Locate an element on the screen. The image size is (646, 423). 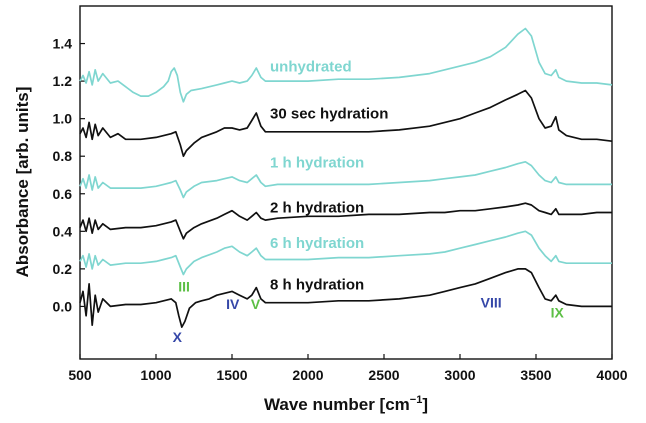
band-label-1: X is located at coordinates (178, 337).